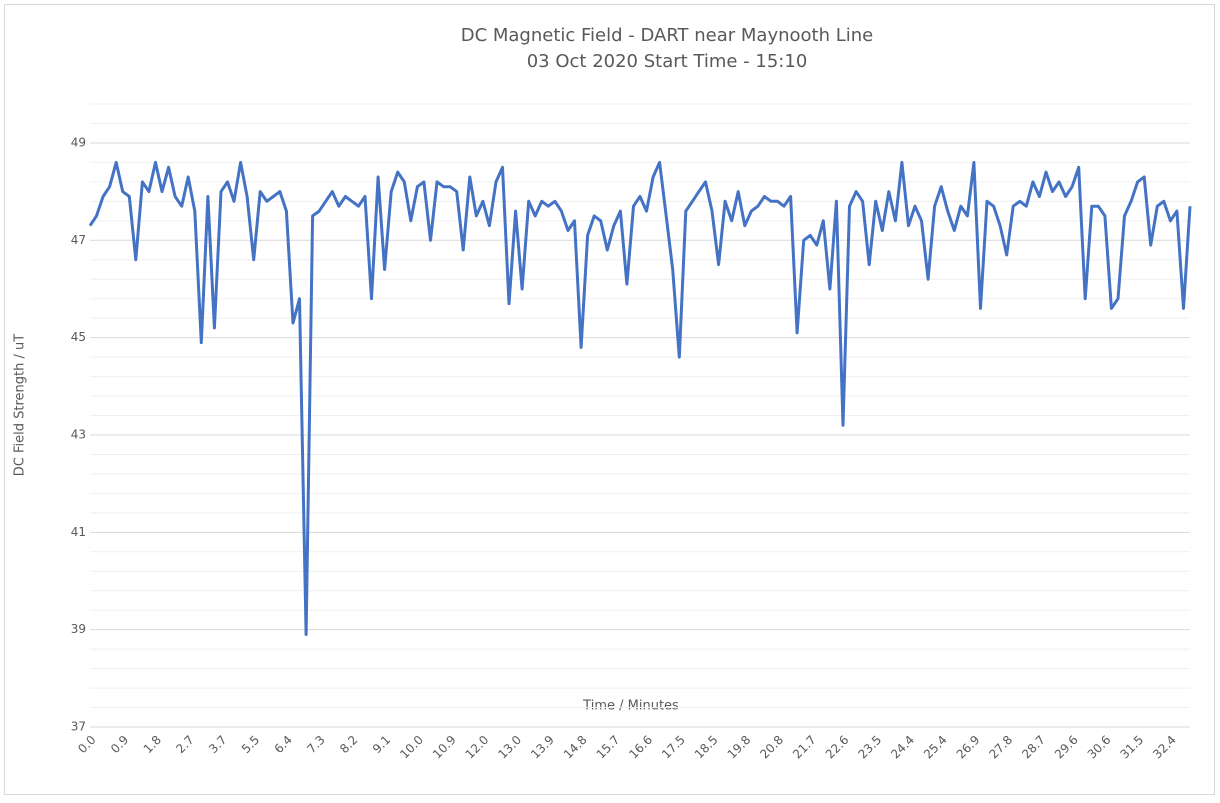  What do you see at coordinates (78, 240) in the screenshot?
I see `y-tick-label: 47` at bounding box center [78, 240].